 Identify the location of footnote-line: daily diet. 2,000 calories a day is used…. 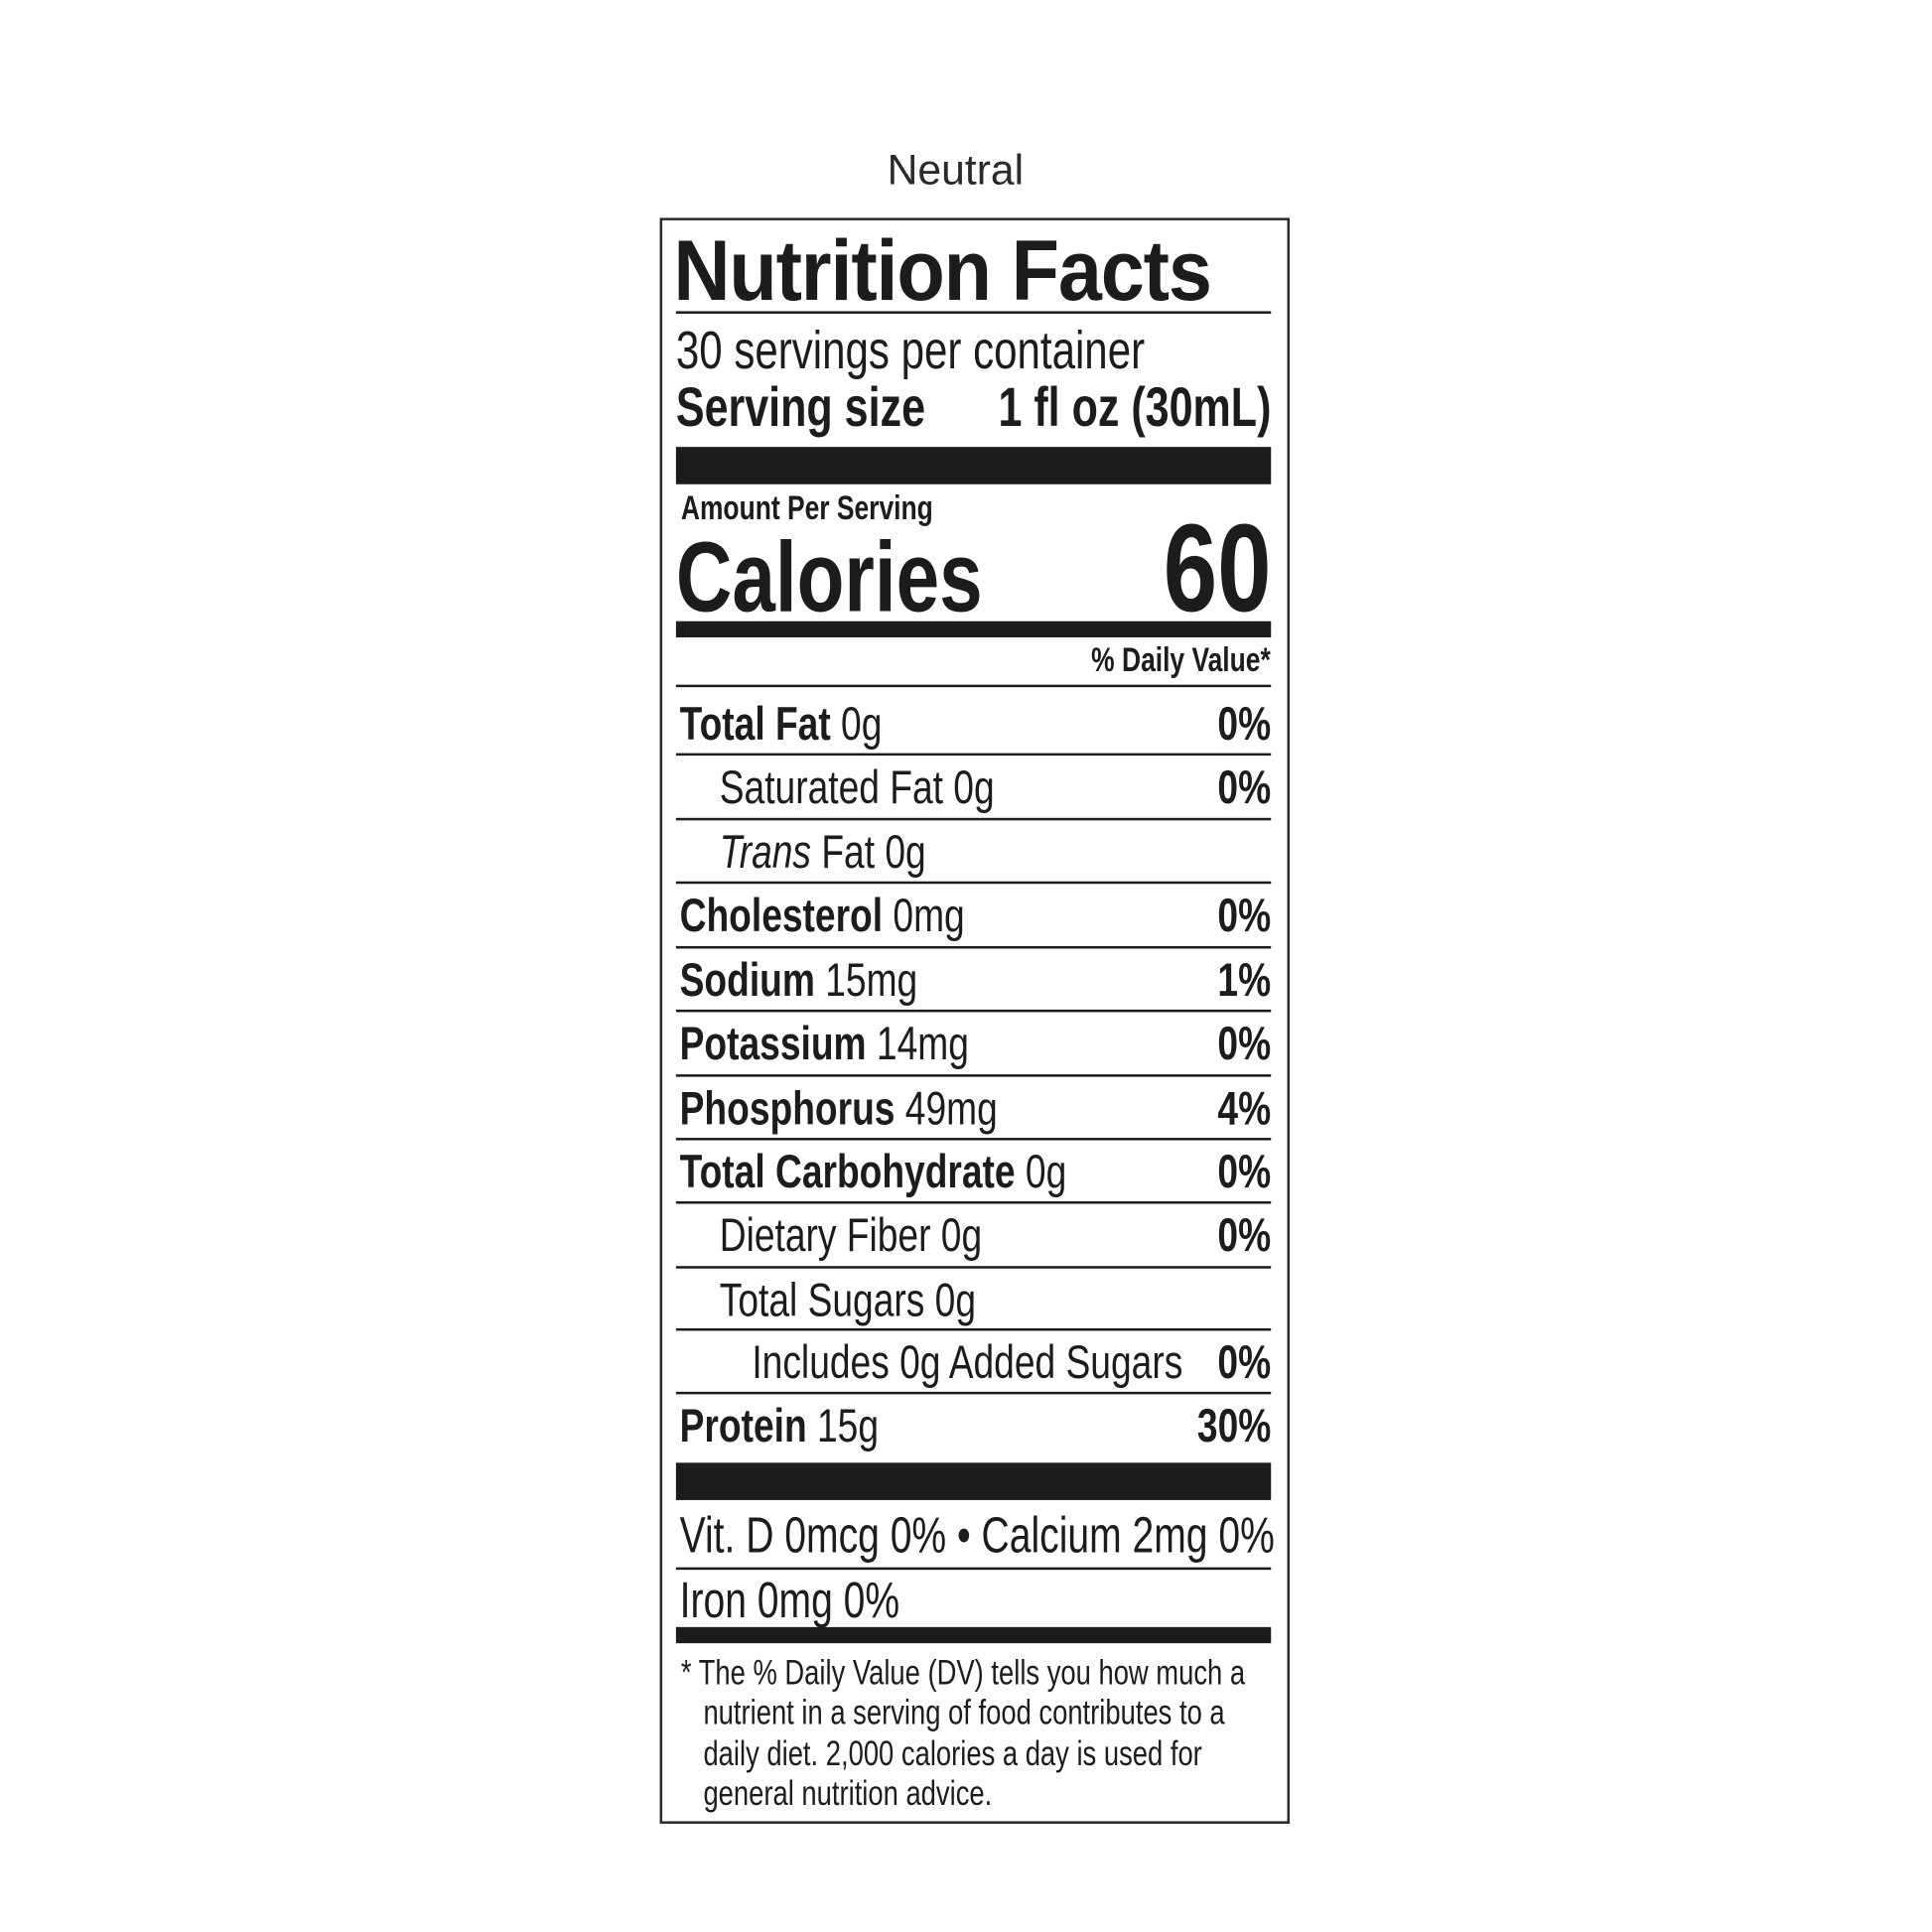
(953, 1753).